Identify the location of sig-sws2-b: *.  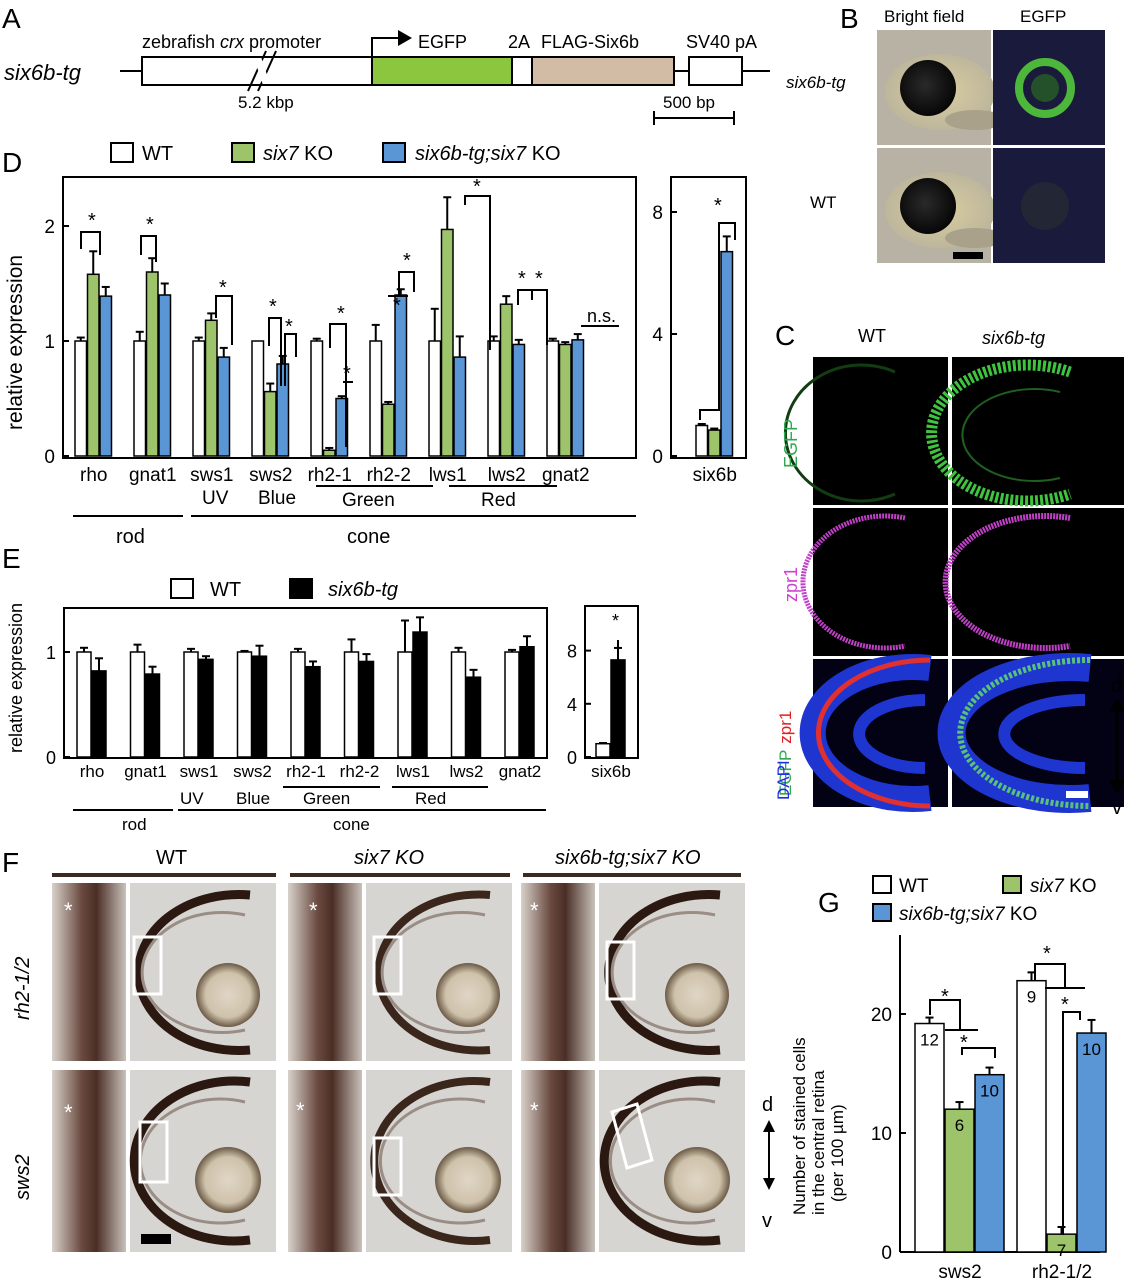
(289, 327).